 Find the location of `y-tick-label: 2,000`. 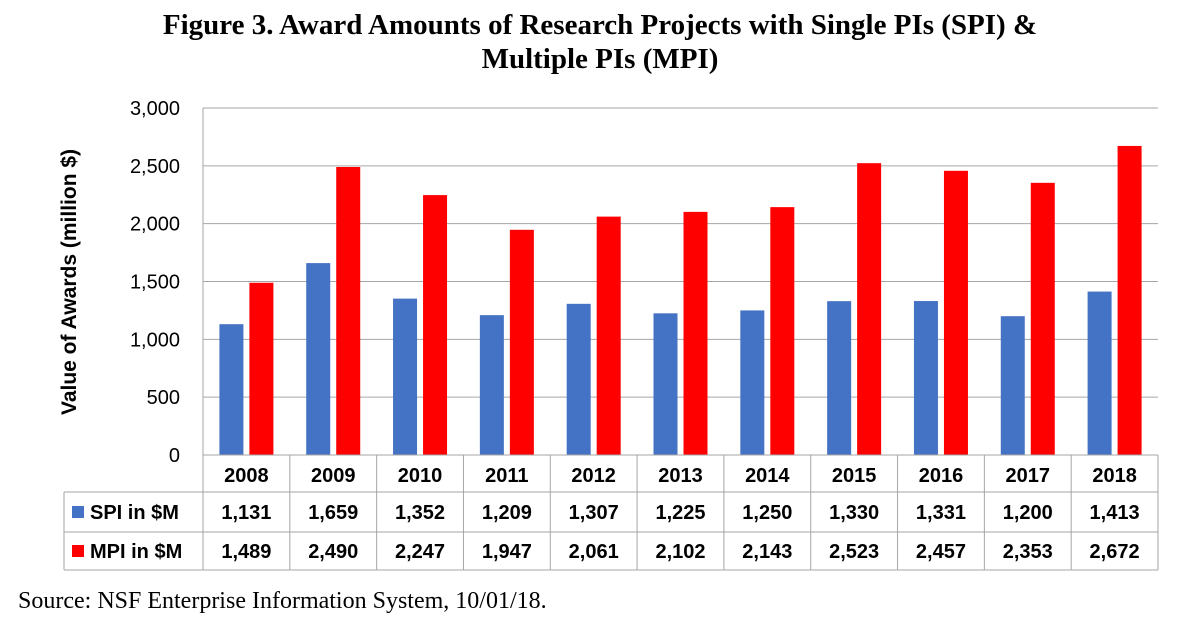

y-tick-label: 2,000 is located at coordinates (155, 225).